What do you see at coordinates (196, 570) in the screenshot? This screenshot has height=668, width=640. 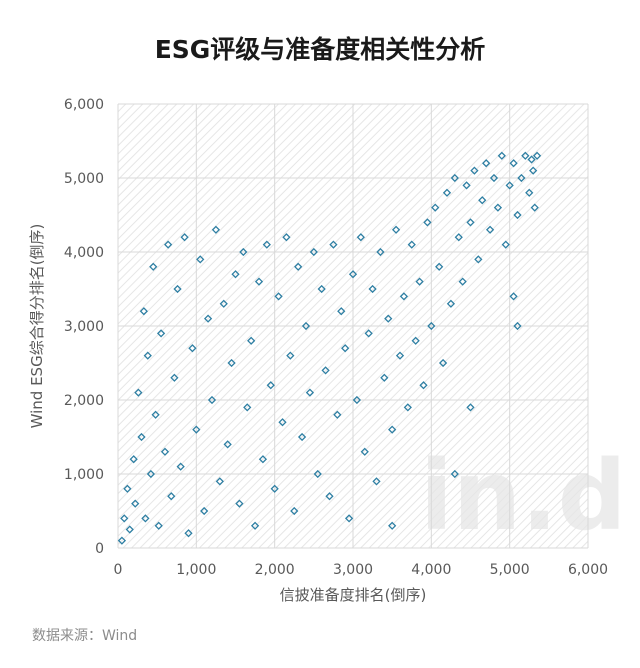 I see `x-tick-label: 1,000` at bounding box center [196, 570].